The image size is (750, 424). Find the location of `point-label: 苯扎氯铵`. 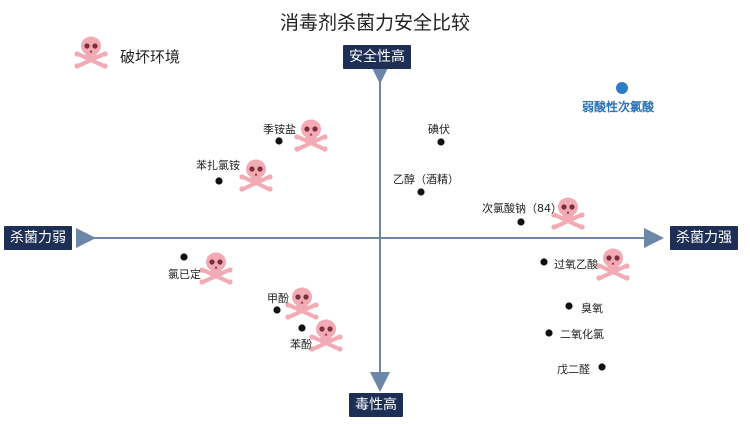

point-label: 苯扎氯铵 is located at coordinates (218, 165).